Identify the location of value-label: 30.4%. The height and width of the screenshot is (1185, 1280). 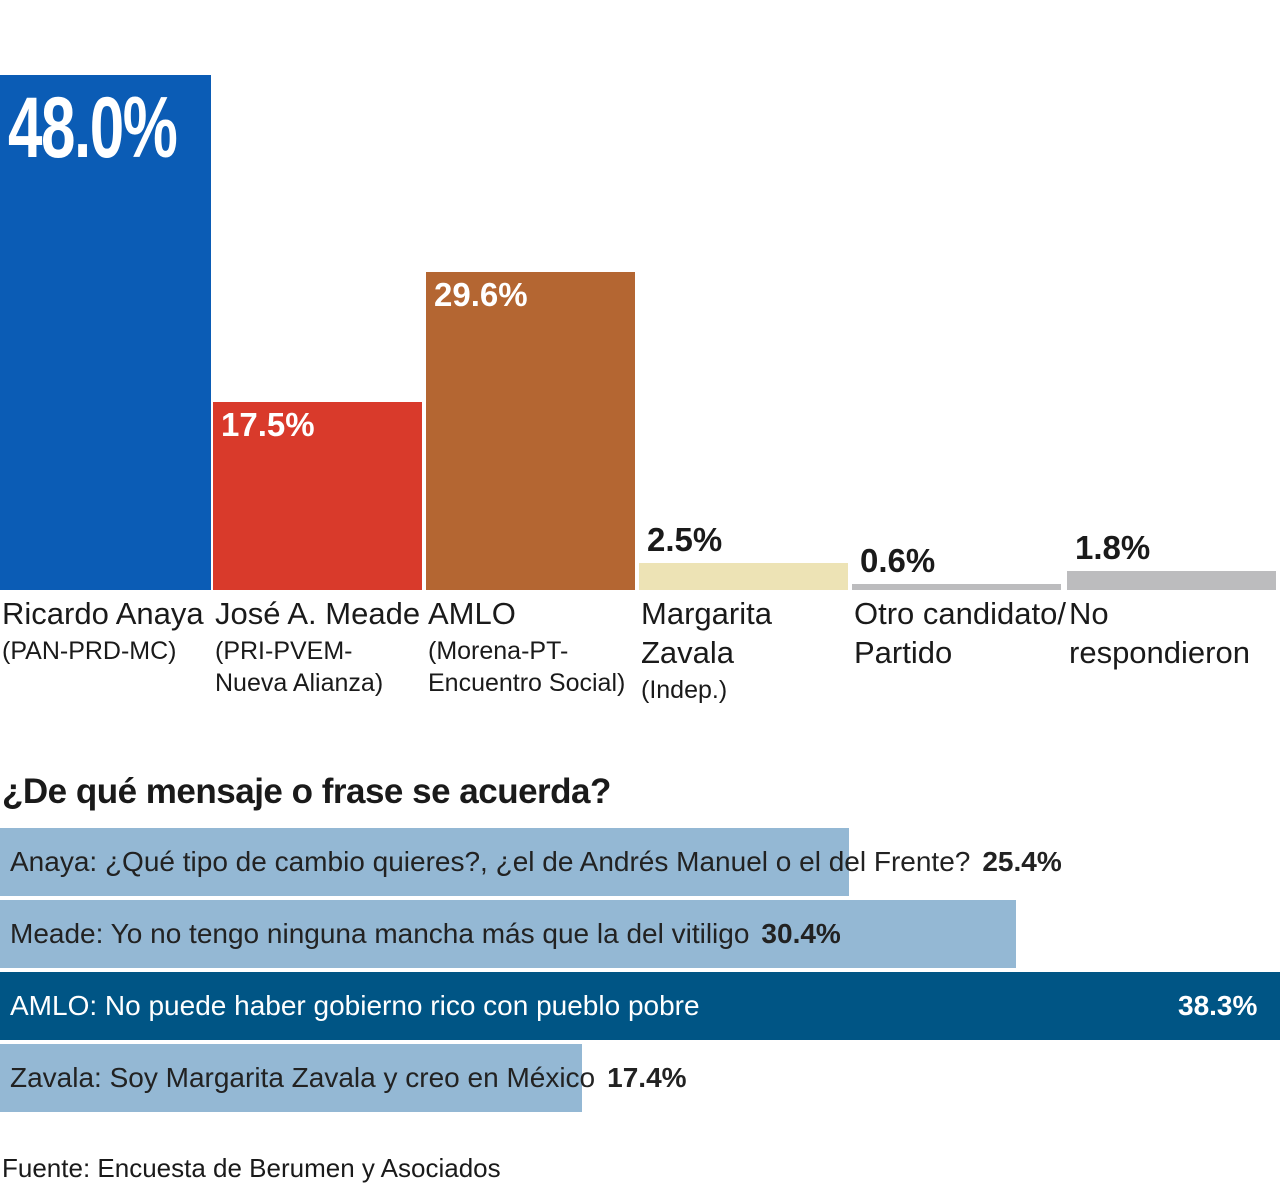
(801, 933).